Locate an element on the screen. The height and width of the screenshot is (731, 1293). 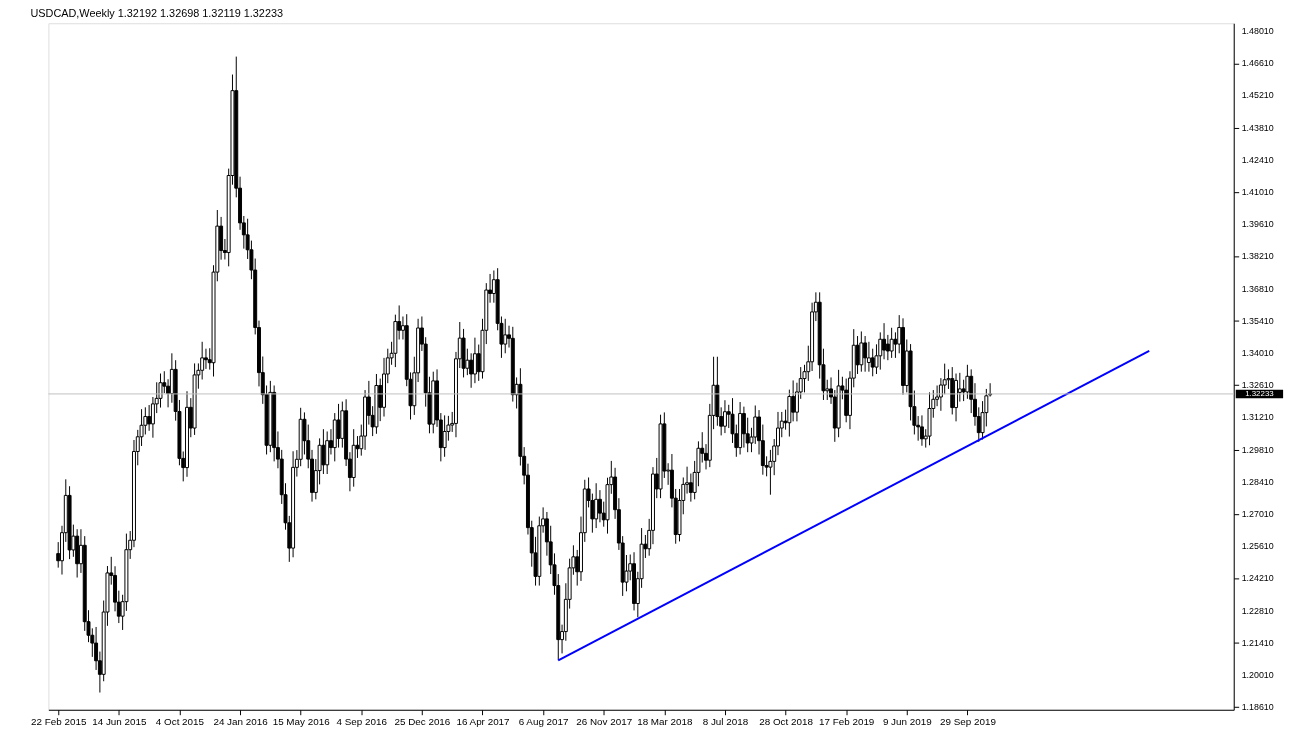
x-tick-label: 25 Dec 2016 is located at coordinates (422, 722).